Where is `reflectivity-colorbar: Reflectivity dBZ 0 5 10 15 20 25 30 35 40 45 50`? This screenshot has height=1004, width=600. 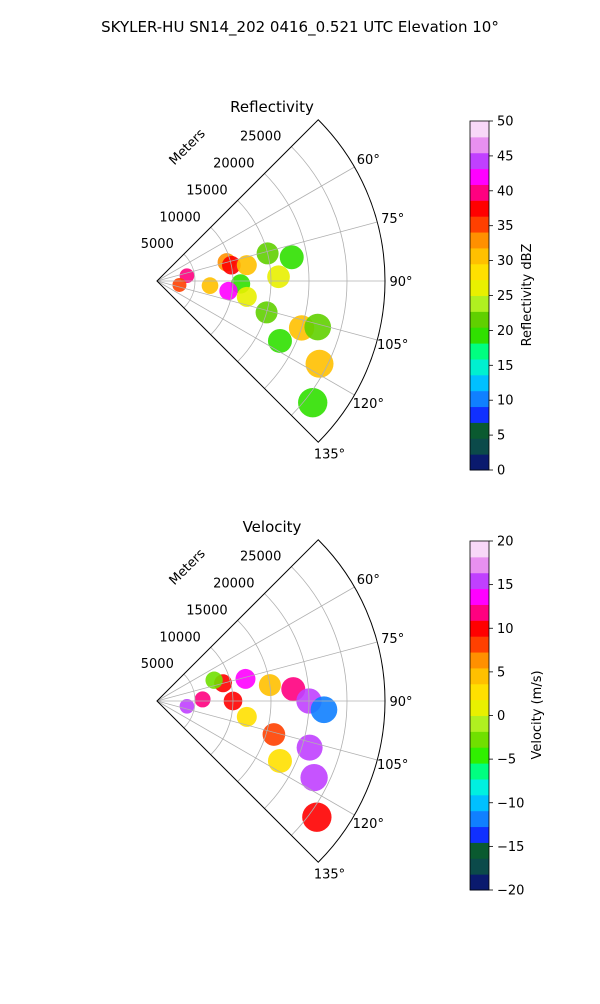
reflectivity-colorbar: Reflectivity dBZ 0 5 10 15 20 25 30 35 40 45 50 is located at coordinates (502, 297).